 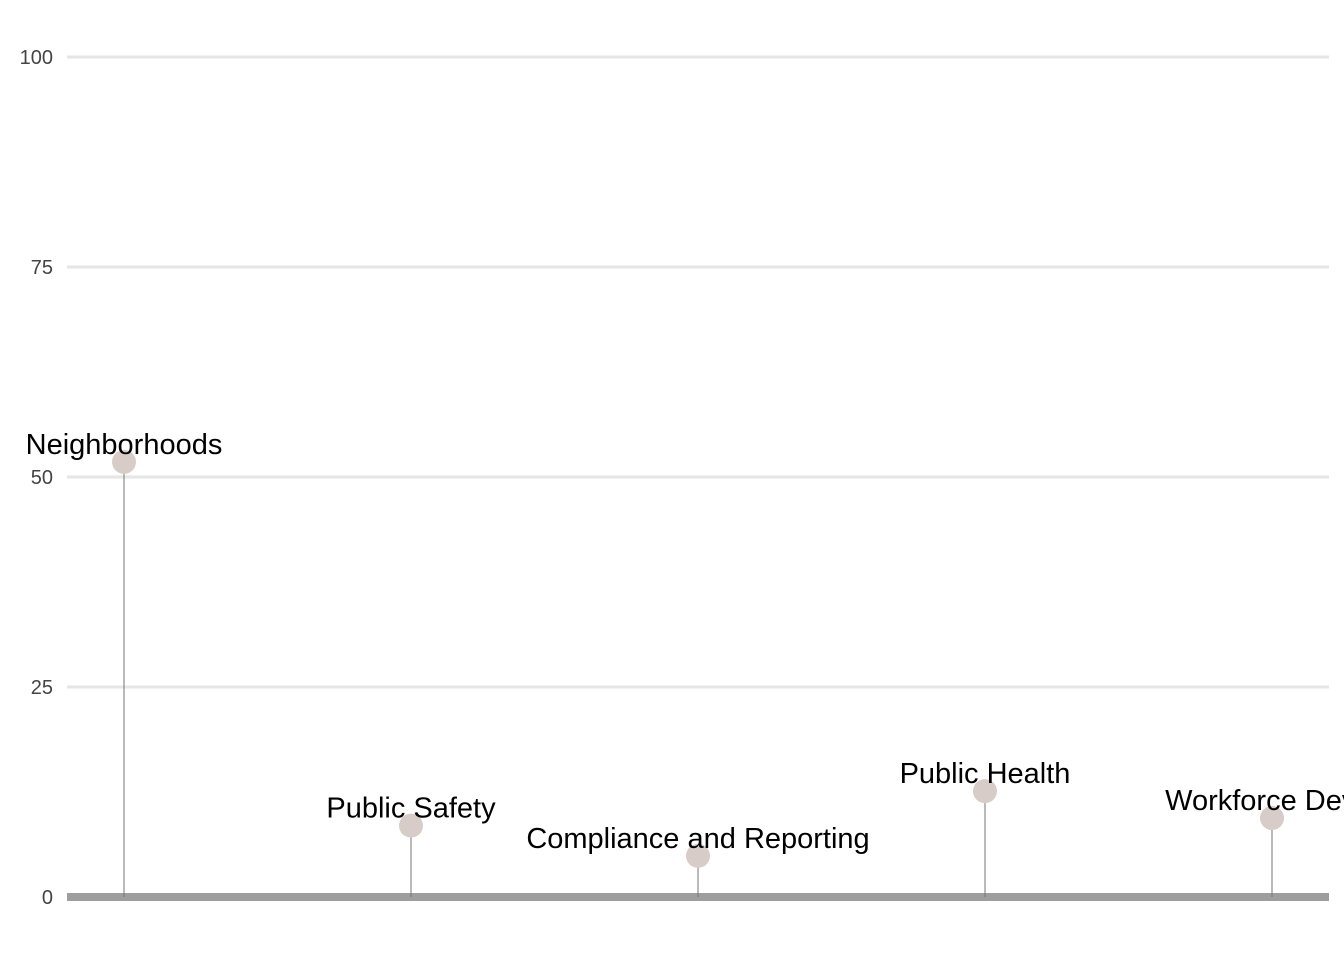 What do you see at coordinates (411, 809) in the screenshot?
I see `point-label: Public Safety` at bounding box center [411, 809].